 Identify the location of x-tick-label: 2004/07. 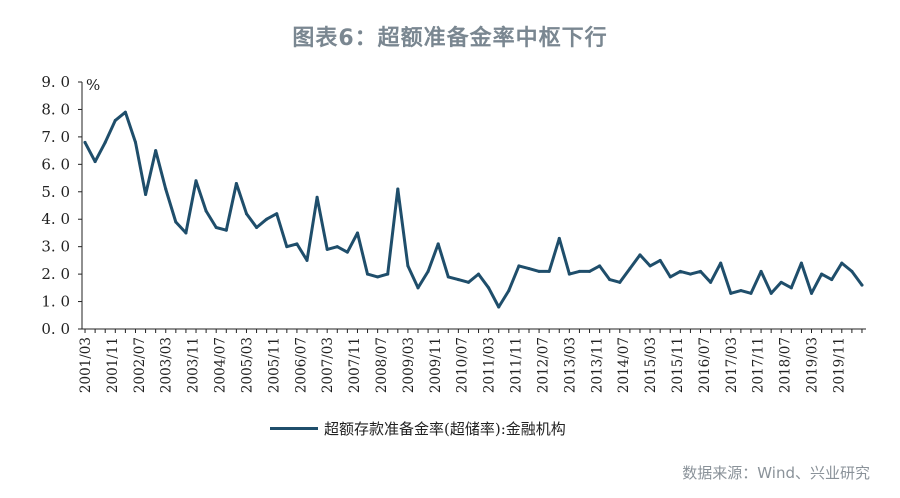
(221, 365).